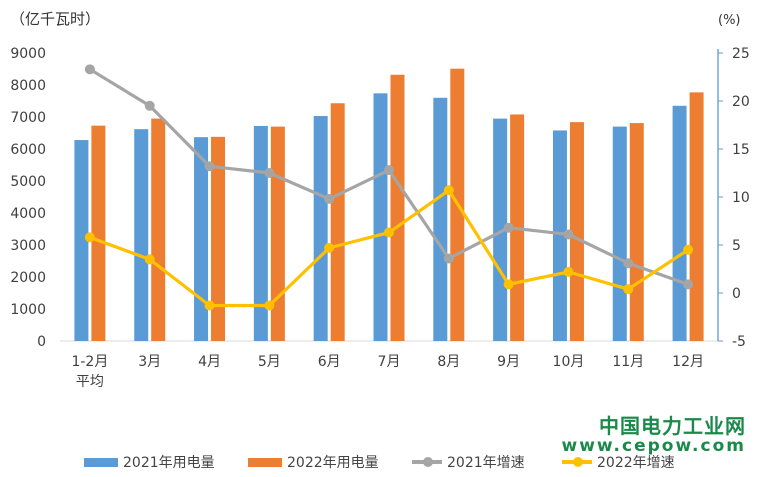  Describe the element at coordinates (149, 362) in the screenshot. I see `x-tick-label: 3月` at that location.